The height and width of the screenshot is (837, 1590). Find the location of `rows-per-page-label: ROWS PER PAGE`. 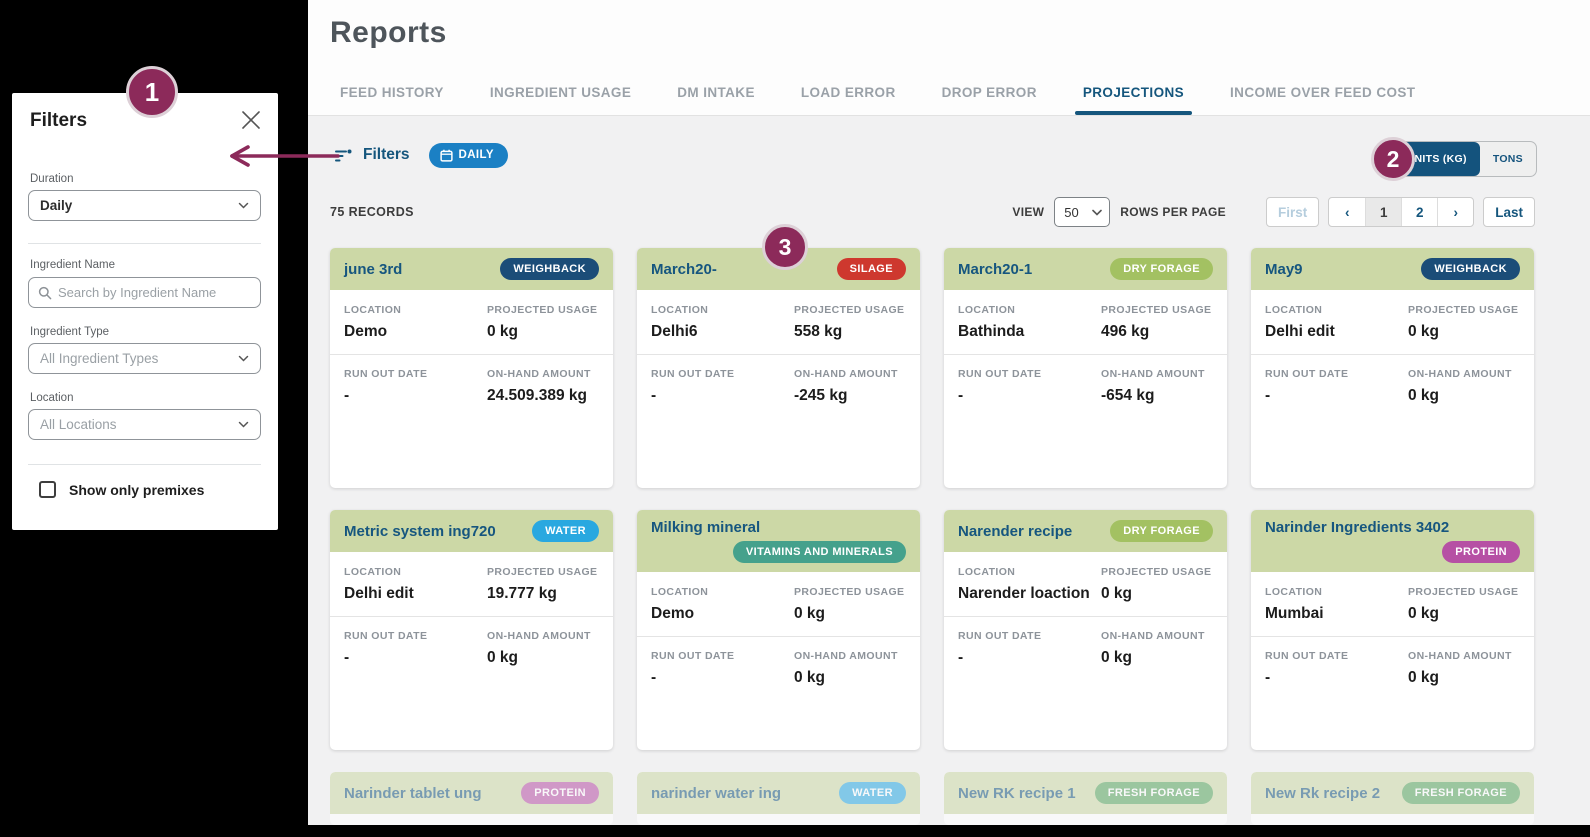

rows-per-page-label: ROWS PER PAGE is located at coordinates (1173, 212).